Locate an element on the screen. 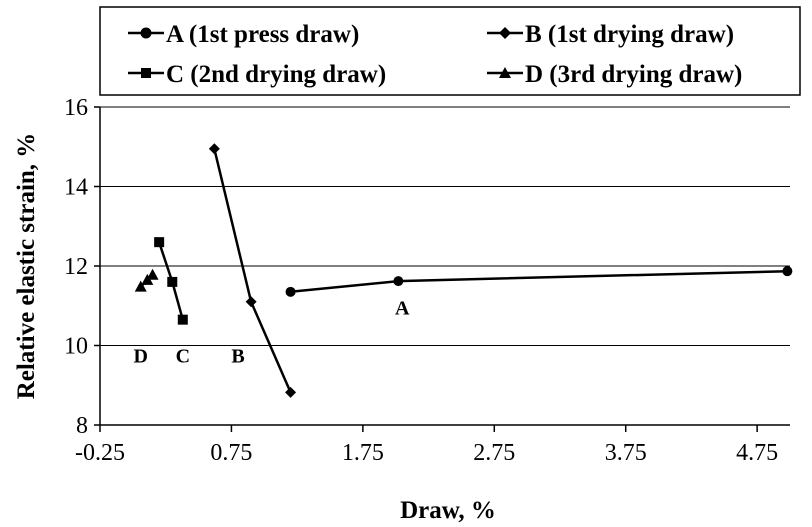 The width and height of the screenshot is (812, 527). annotation-label: B is located at coordinates (237, 356).